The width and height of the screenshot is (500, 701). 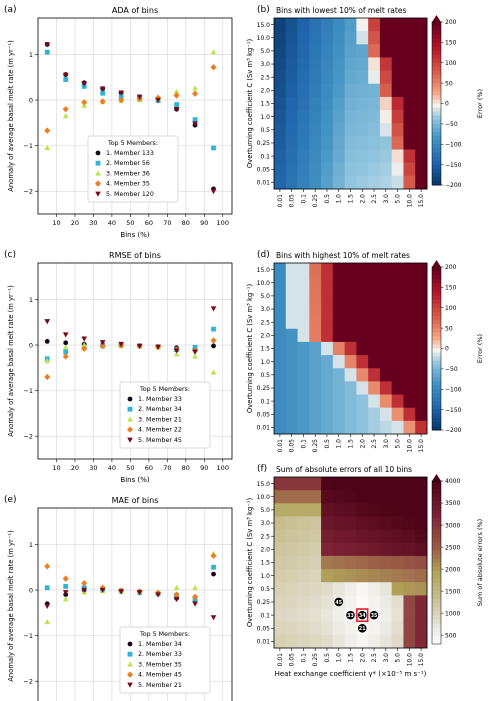 What do you see at coordinates (350, 615) in the screenshot?
I see `member-marker` at bounding box center [350, 615].